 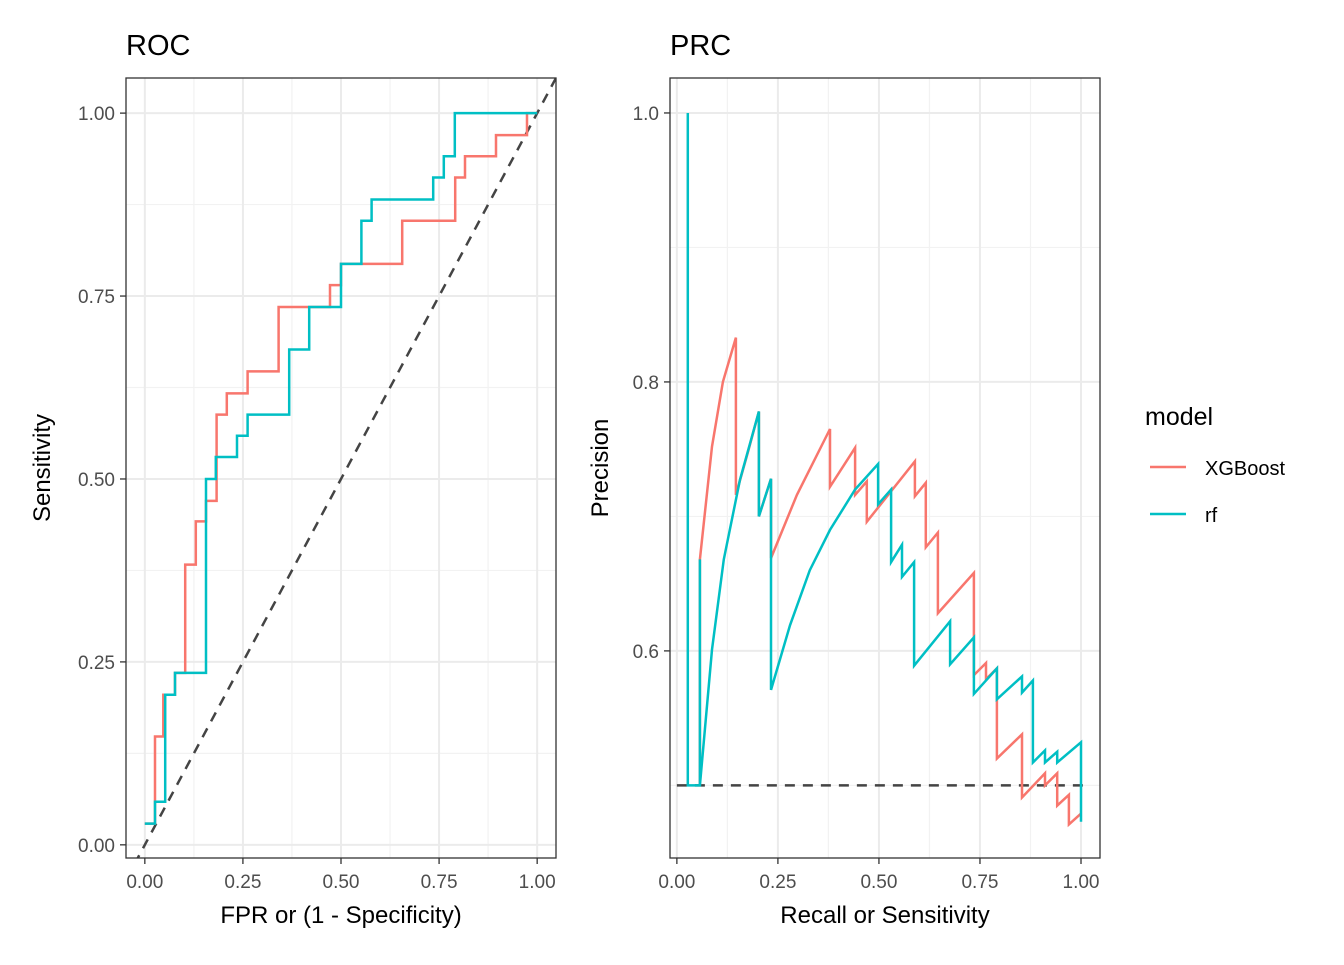 I want to click on legend-title: model, so click(x=1179, y=417).